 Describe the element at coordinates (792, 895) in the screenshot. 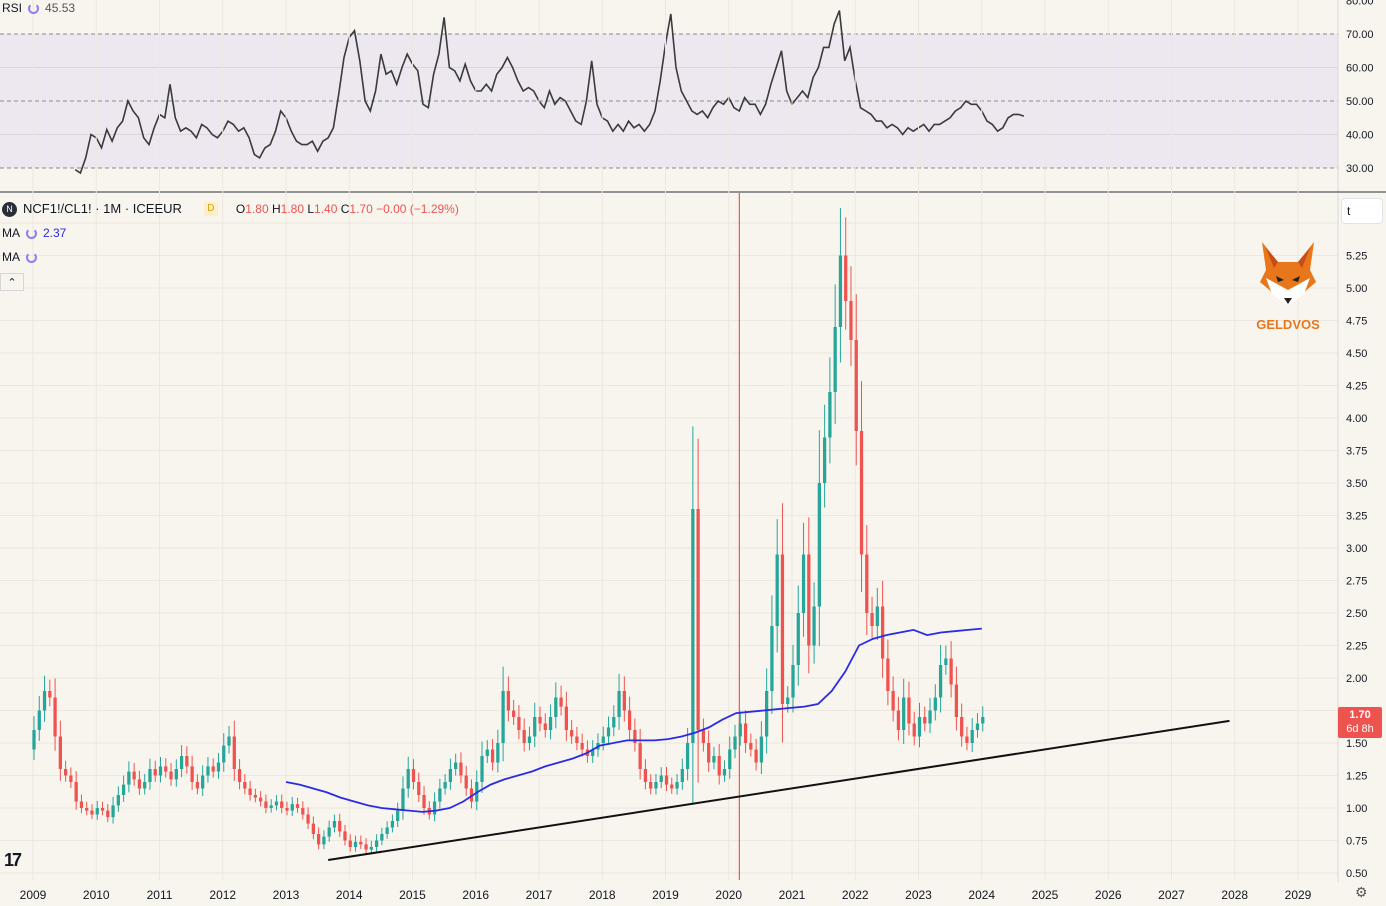

I see `x-tick-label: 2021` at that location.